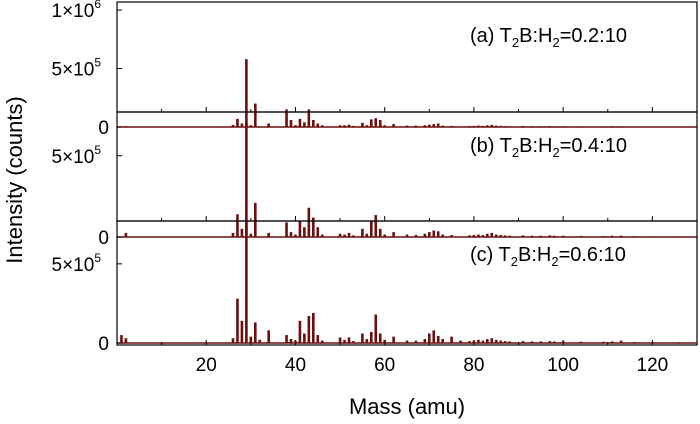 The height and width of the screenshot is (424, 700). Describe the element at coordinates (103, 238) in the screenshot. I see `y-tick-label: 0` at that location.